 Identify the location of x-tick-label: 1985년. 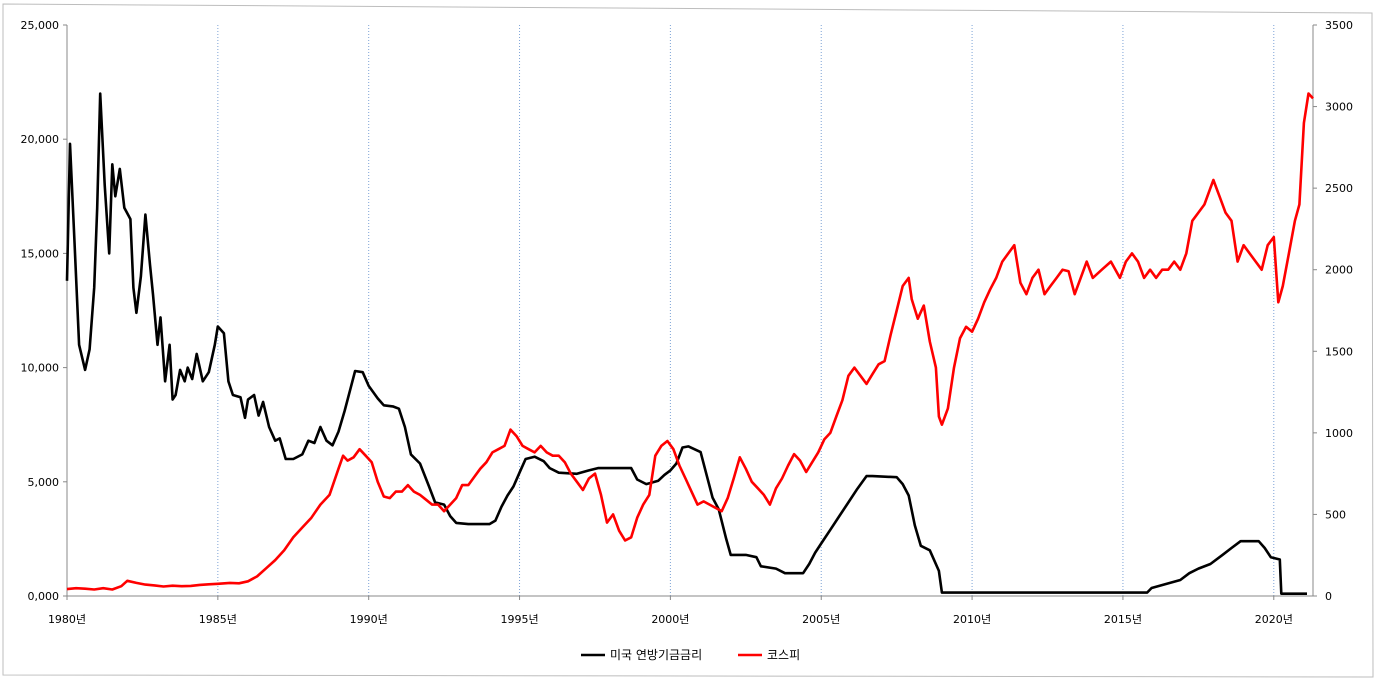
(218, 619).